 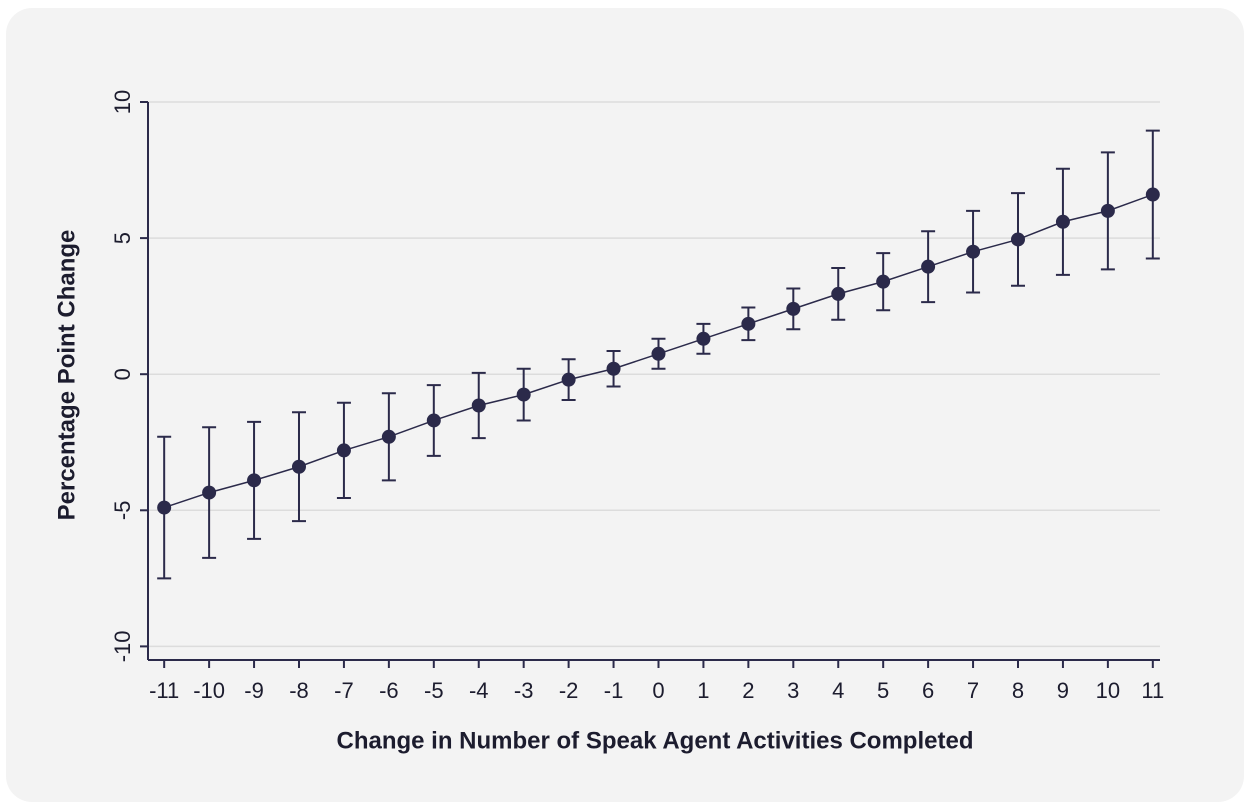 I want to click on x-tick-label: -3, so click(x=524, y=690).